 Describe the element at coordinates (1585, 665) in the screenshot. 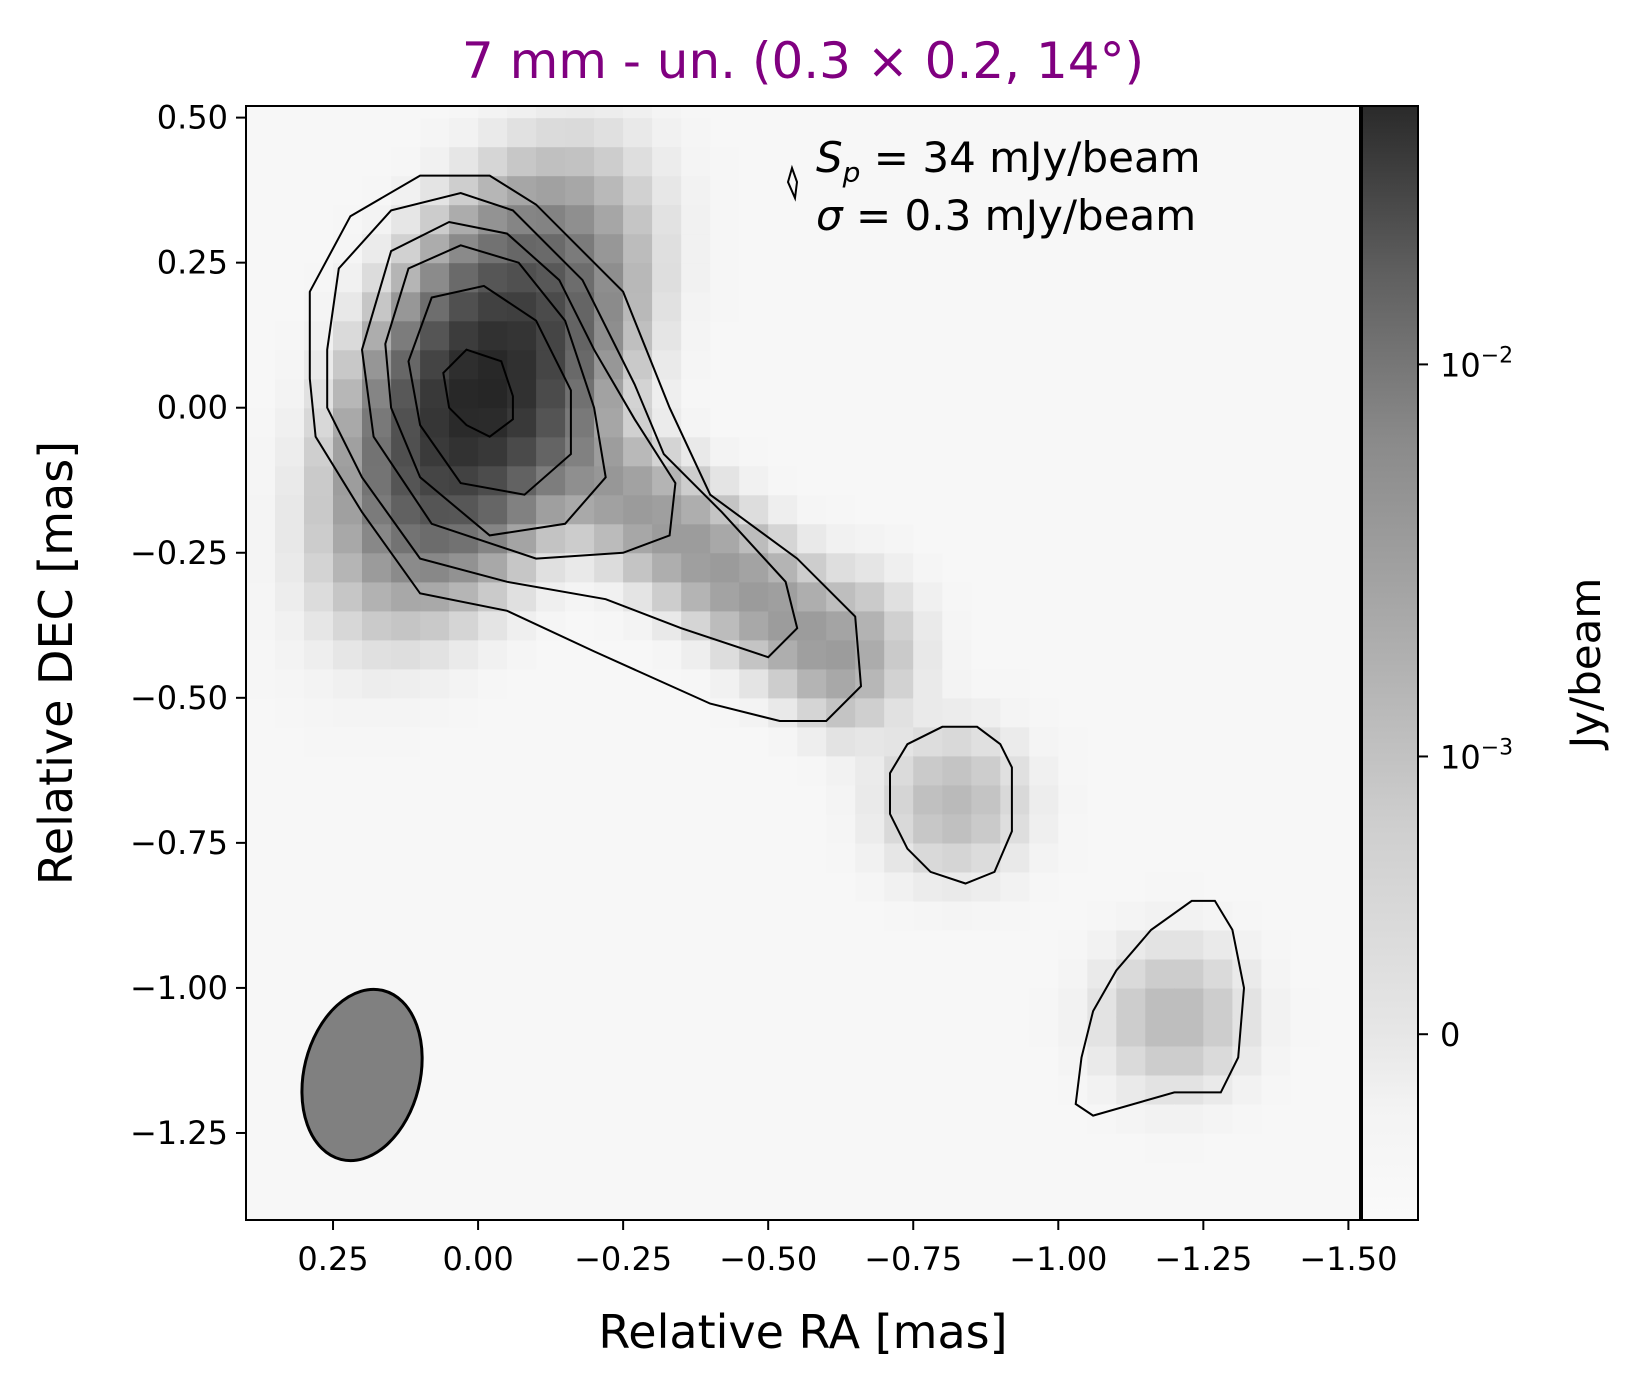

I see `colorbar-label: Jy/beam` at that location.